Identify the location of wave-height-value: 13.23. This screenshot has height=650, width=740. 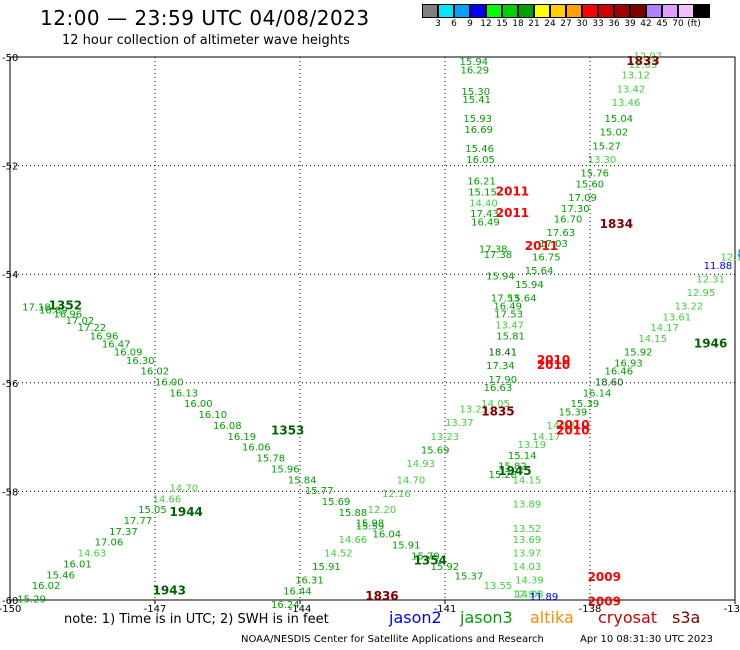
(445, 437).